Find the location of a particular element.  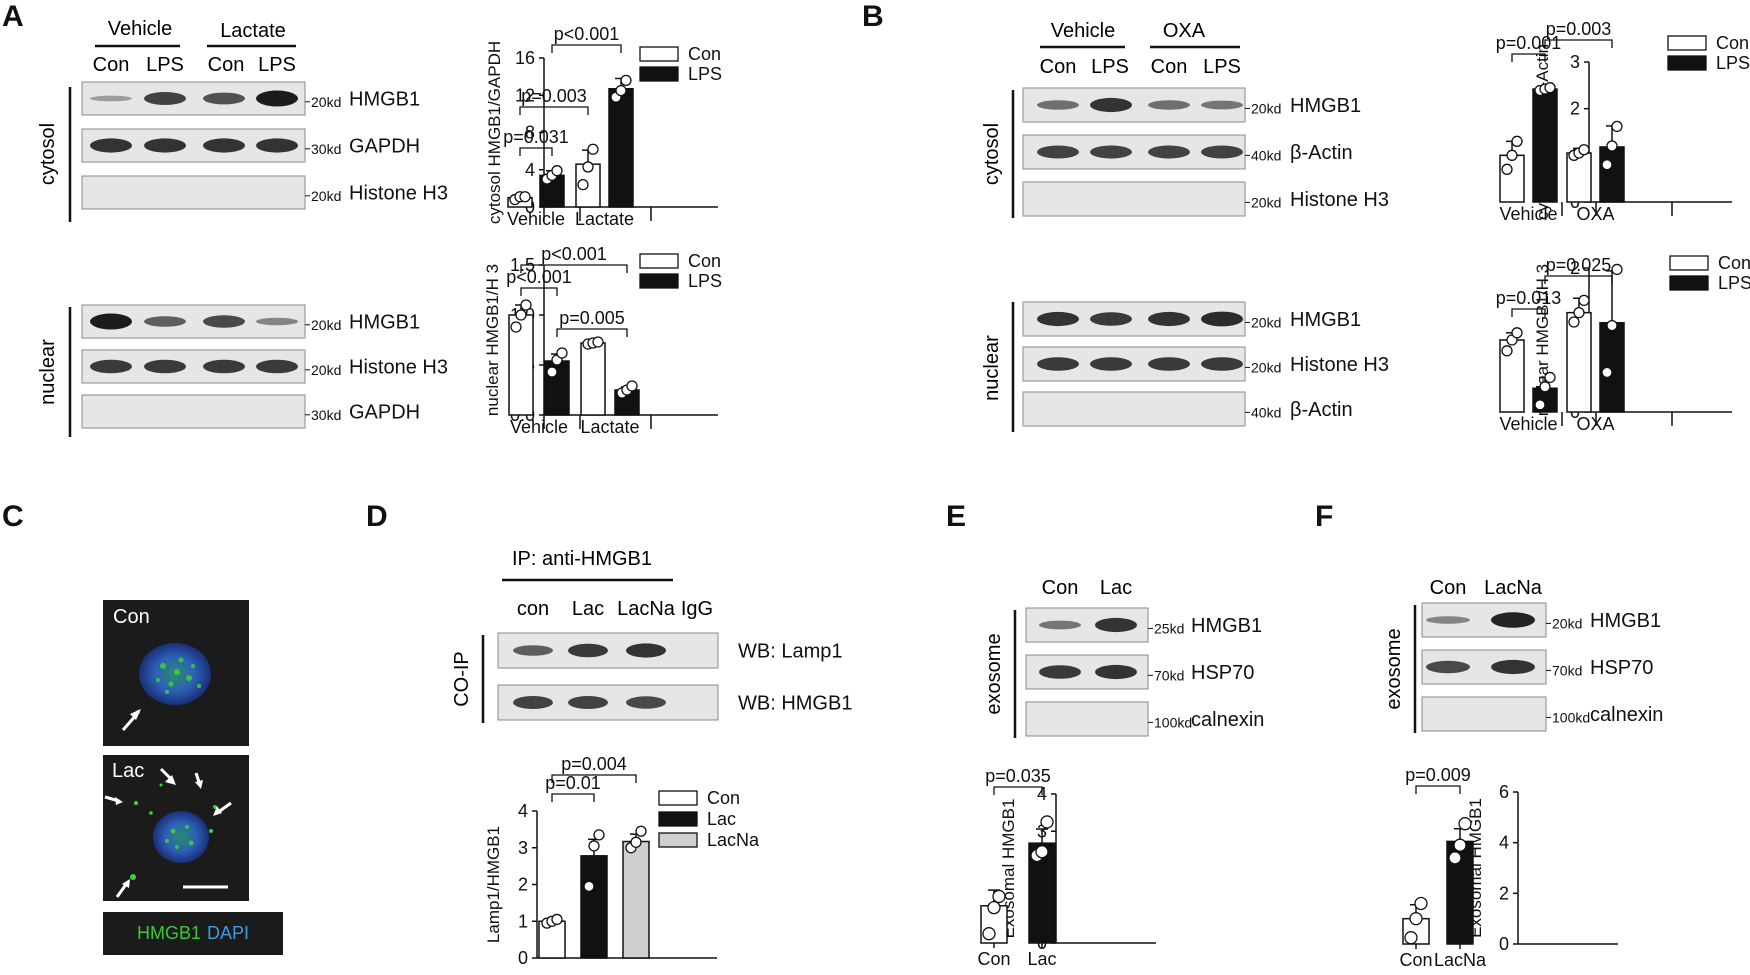

y-tick-label: 0 is located at coordinates (1504, 944).